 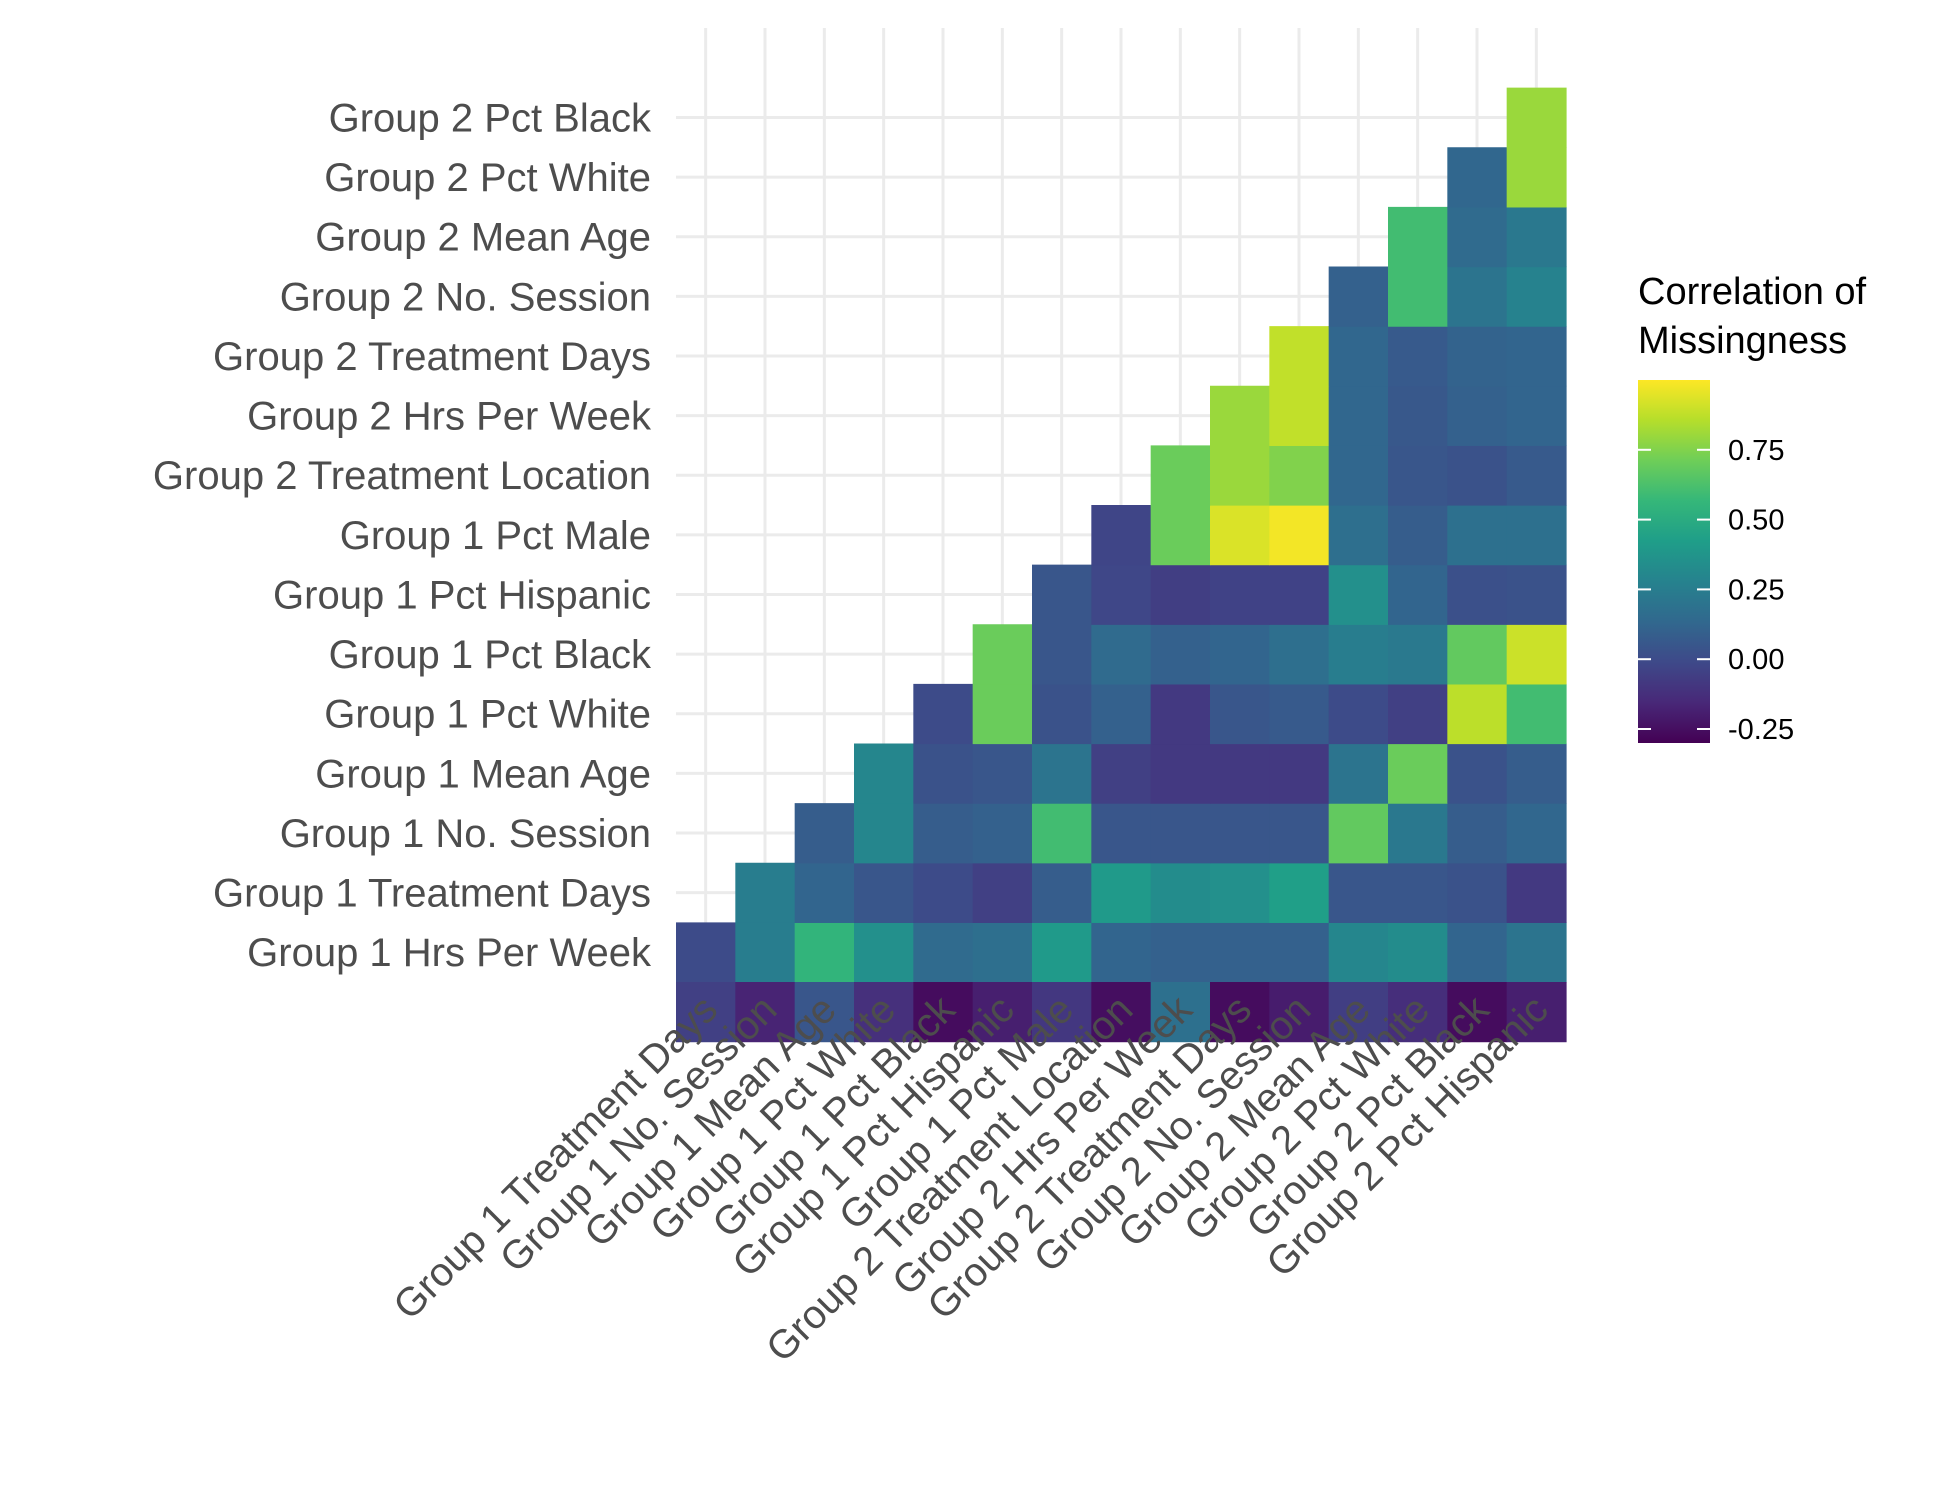 What do you see at coordinates (483, 774) in the screenshot?
I see `y-tick-label: Group 1 Mean Age` at bounding box center [483, 774].